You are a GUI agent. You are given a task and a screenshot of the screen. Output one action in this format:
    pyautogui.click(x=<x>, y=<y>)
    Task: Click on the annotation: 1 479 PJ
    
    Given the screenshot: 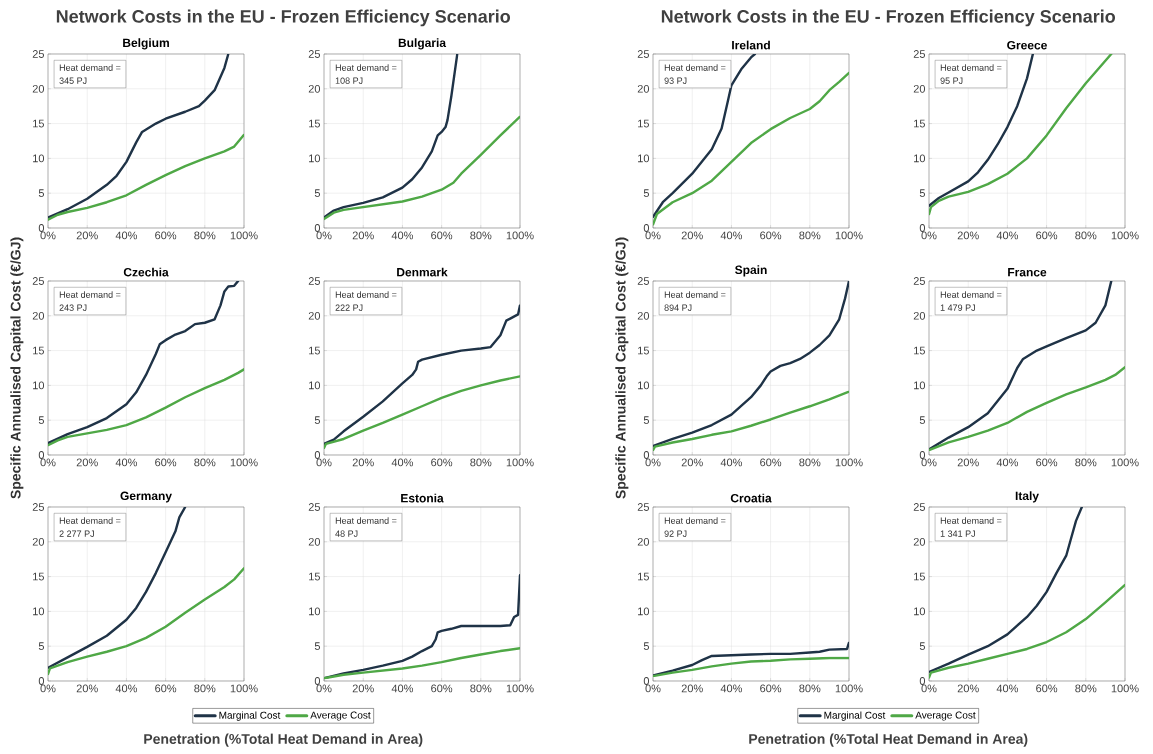 What is the action you would take?
    pyautogui.click(x=957, y=307)
    